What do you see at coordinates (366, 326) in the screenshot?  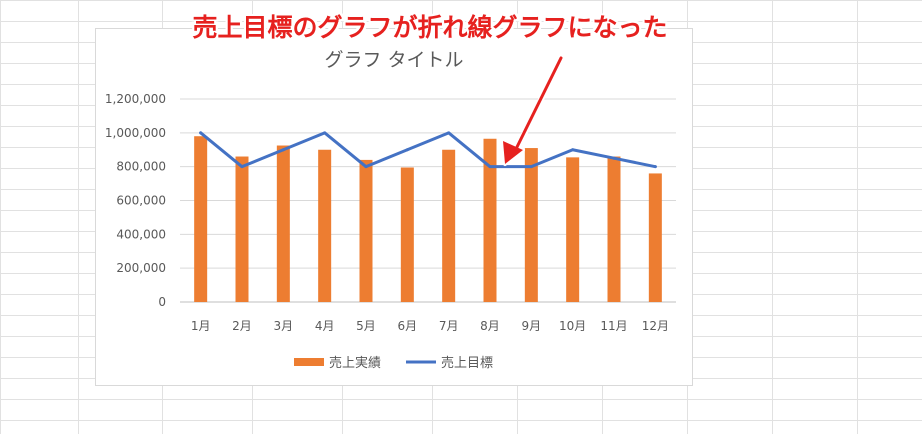 I see `x-tick-label: 5月` at bounding box center [366, 326].